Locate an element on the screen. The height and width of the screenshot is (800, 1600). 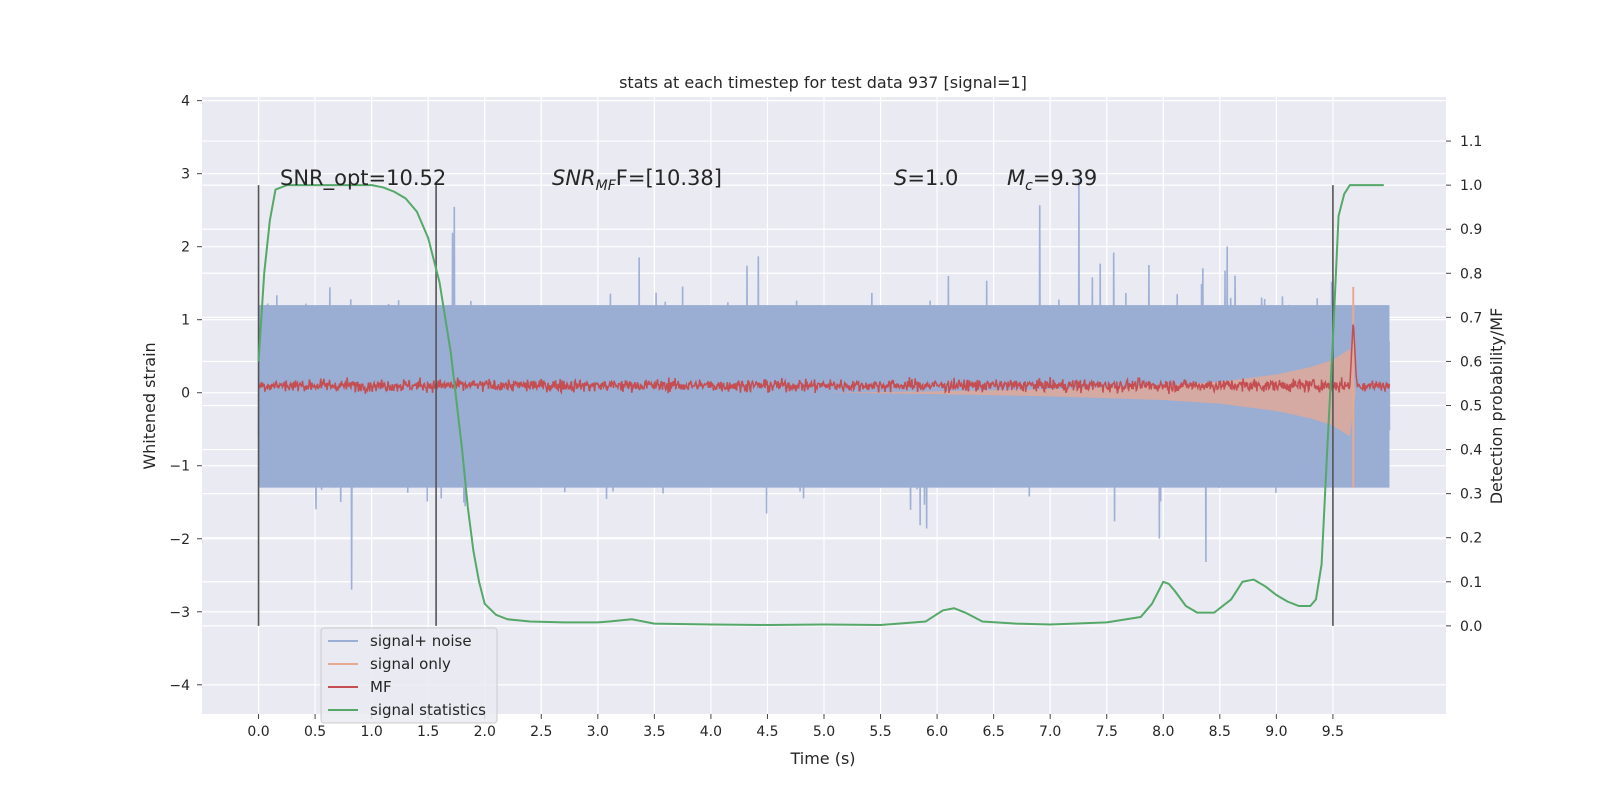
y-right-tick-label-5: 0.5 is located at coordinates (1471, 407).